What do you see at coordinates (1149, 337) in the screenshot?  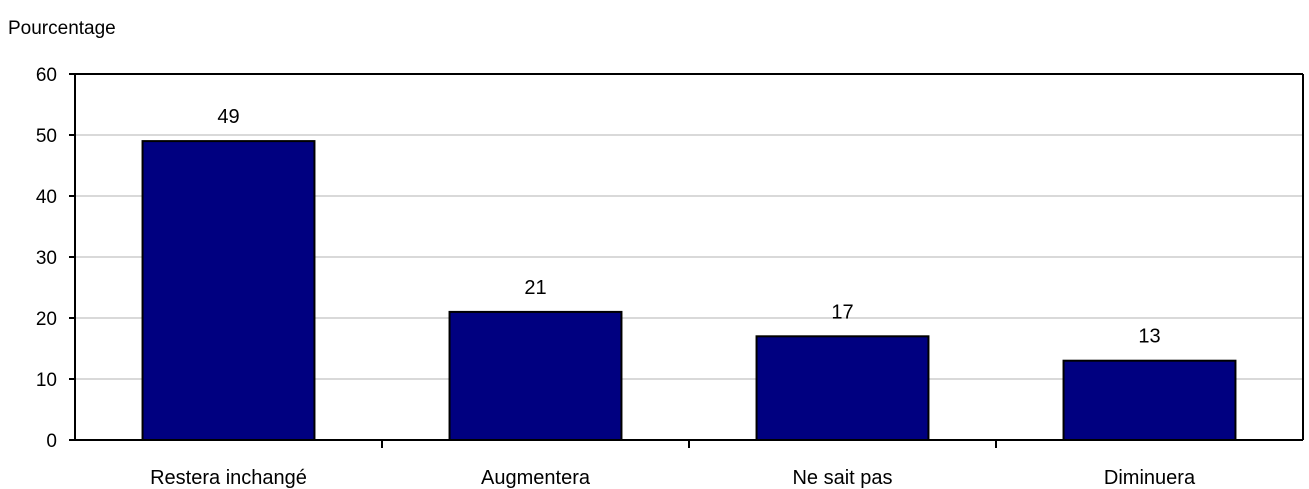 I see `data-label: 13` at bounding box center [1149, 337].